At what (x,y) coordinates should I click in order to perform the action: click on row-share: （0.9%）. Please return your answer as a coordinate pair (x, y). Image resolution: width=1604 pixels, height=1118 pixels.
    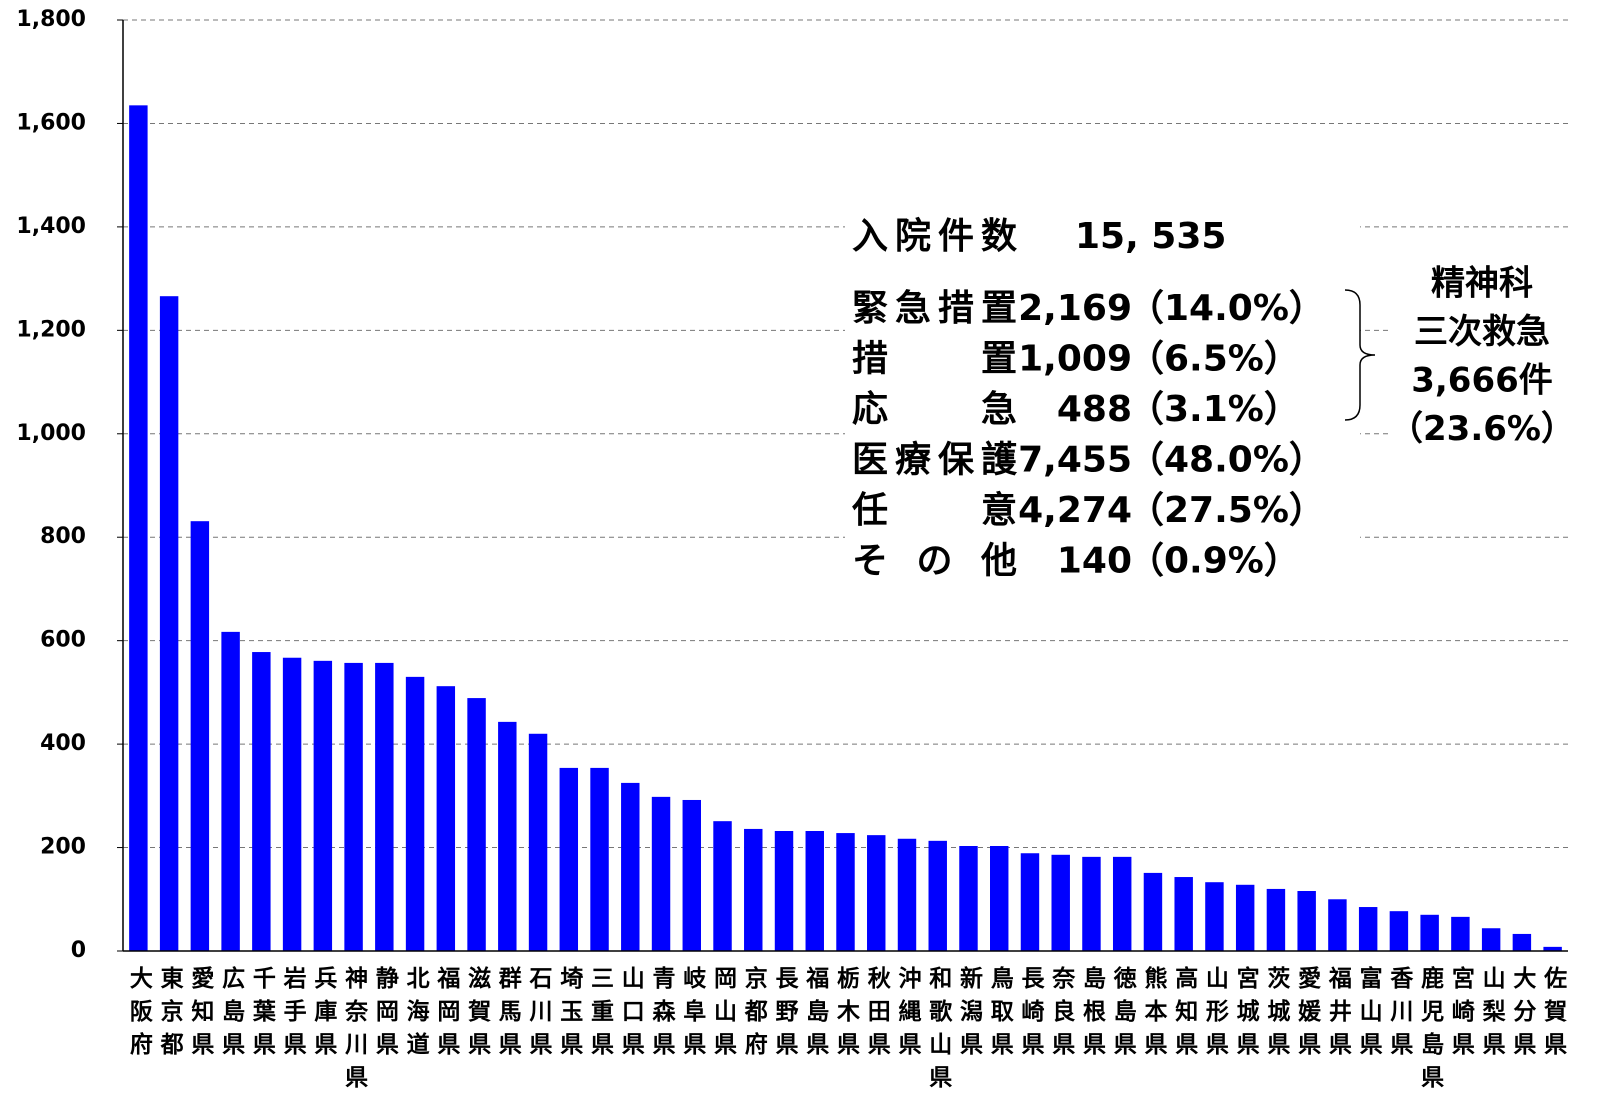
    Looking at the image, I should click on (1214, 561).